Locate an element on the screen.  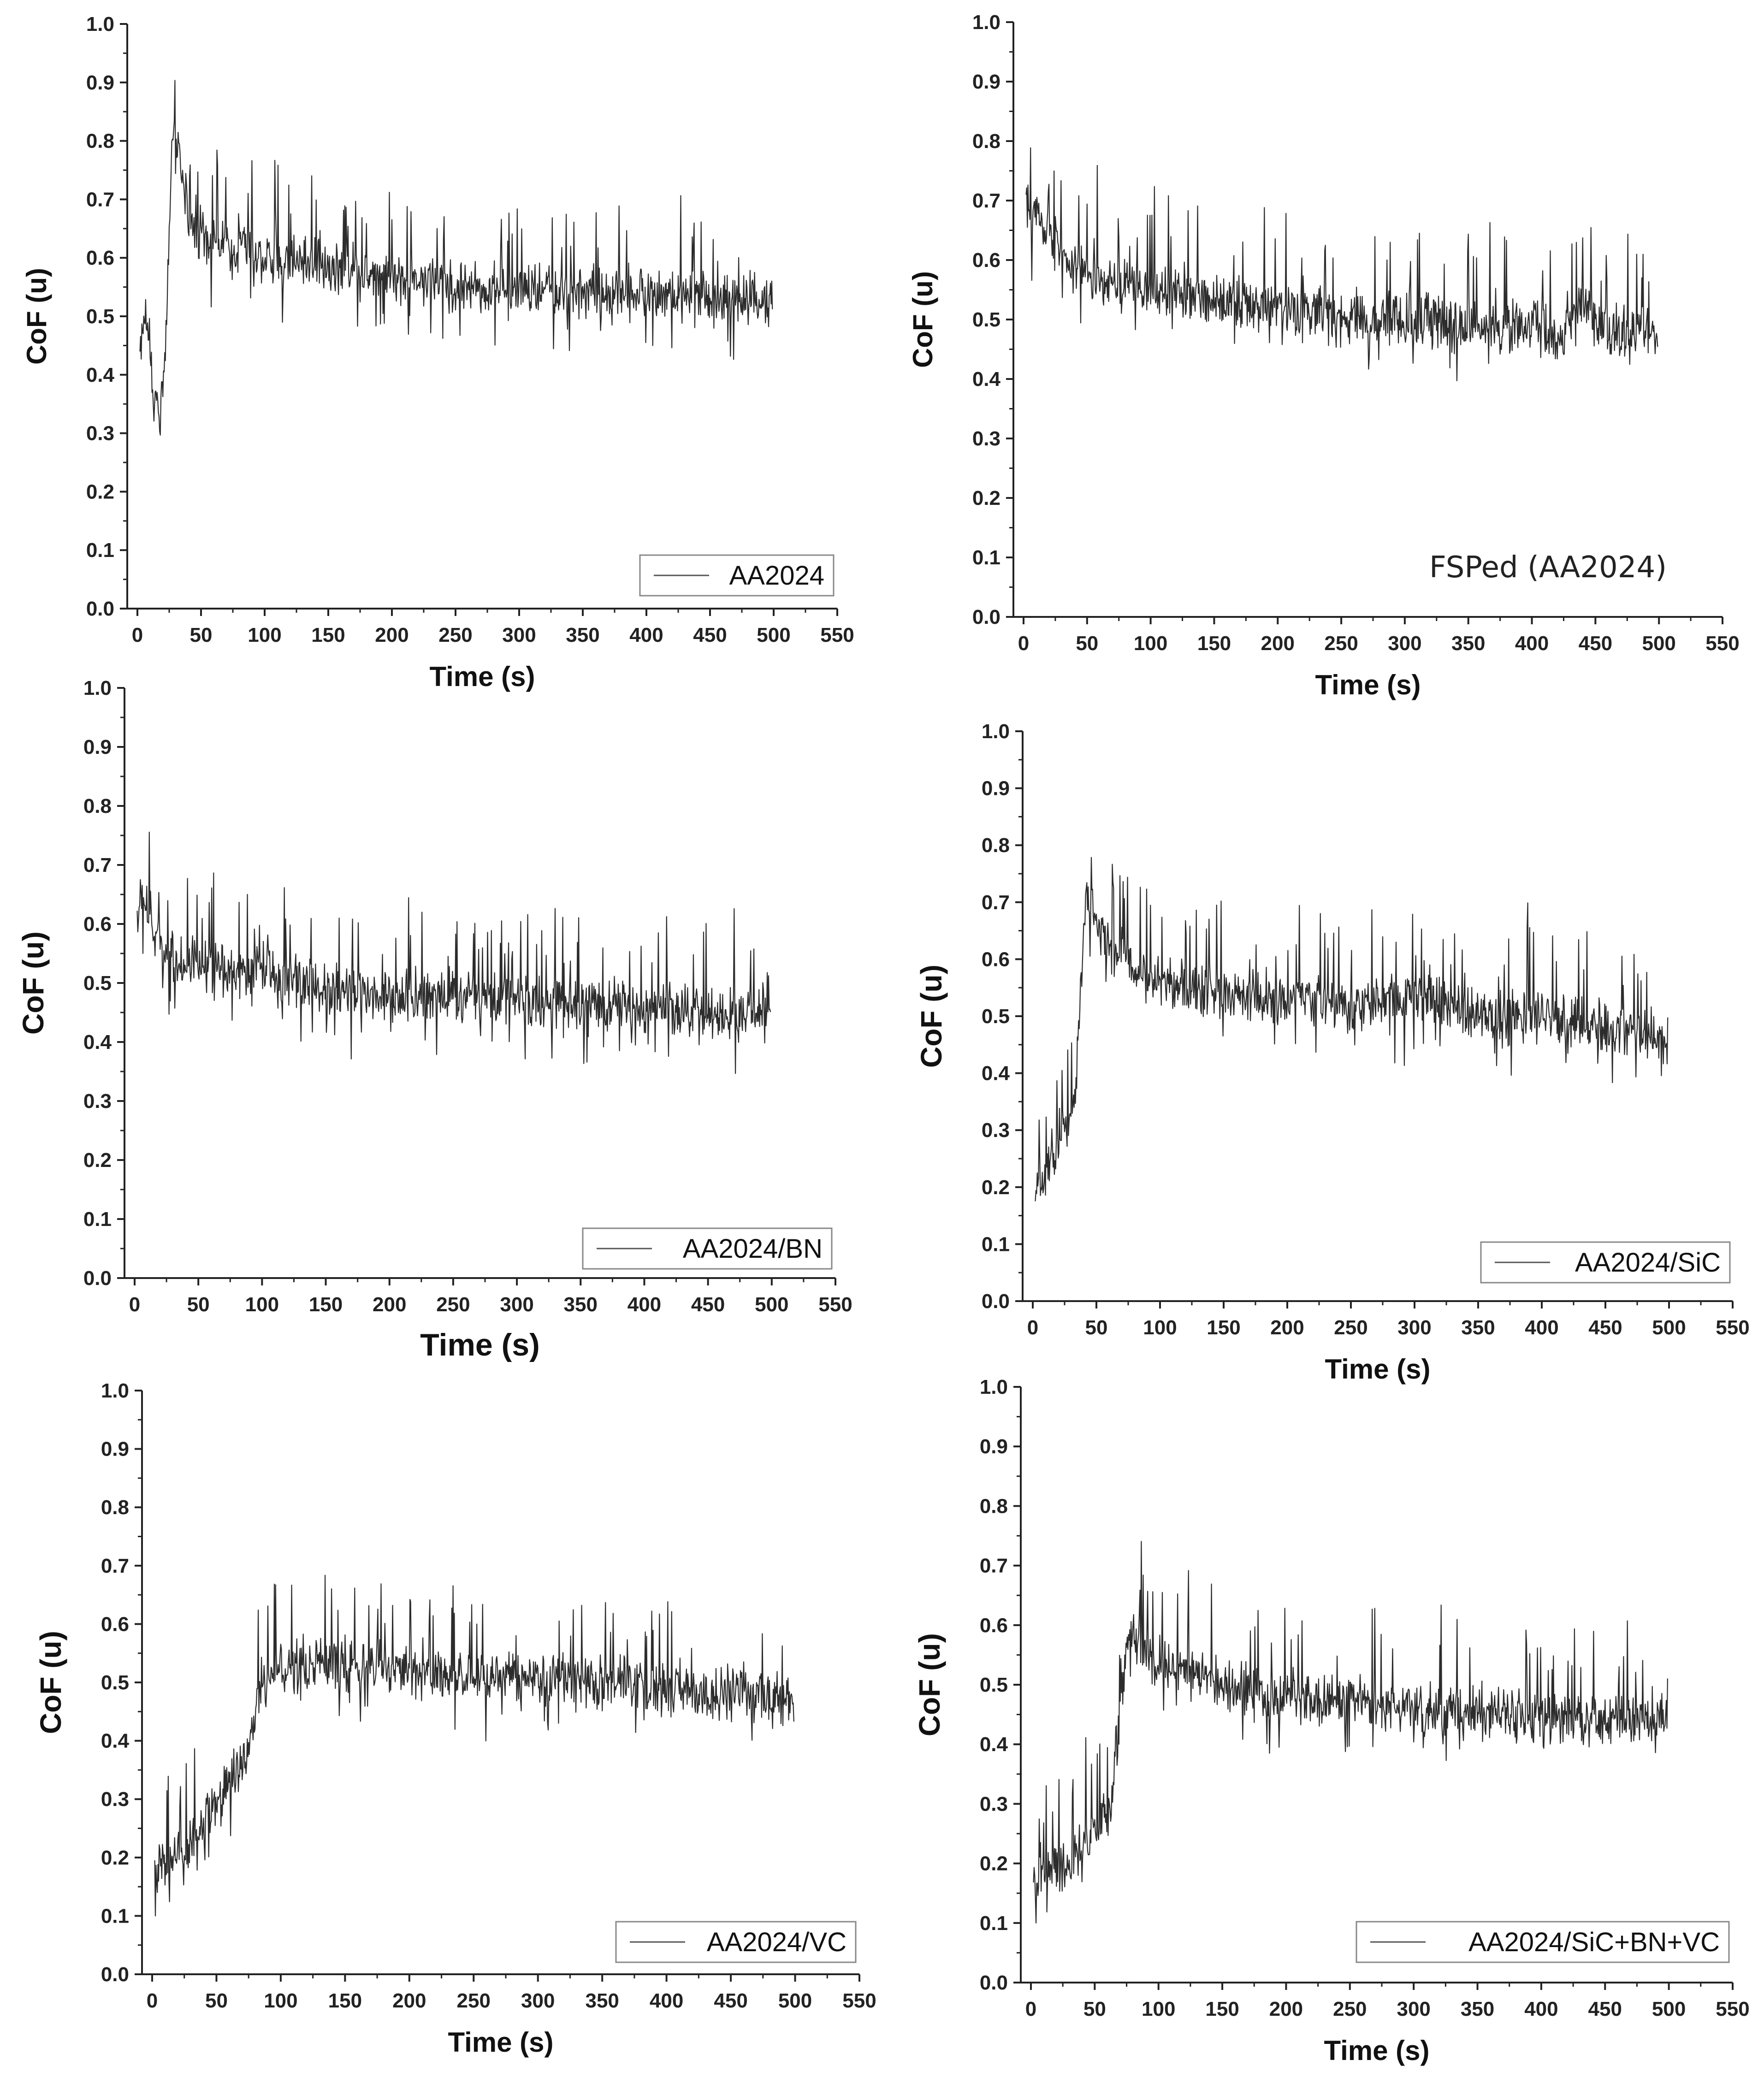
legend-label: AA2024/SiC is located at coordinates (1648, 1263).